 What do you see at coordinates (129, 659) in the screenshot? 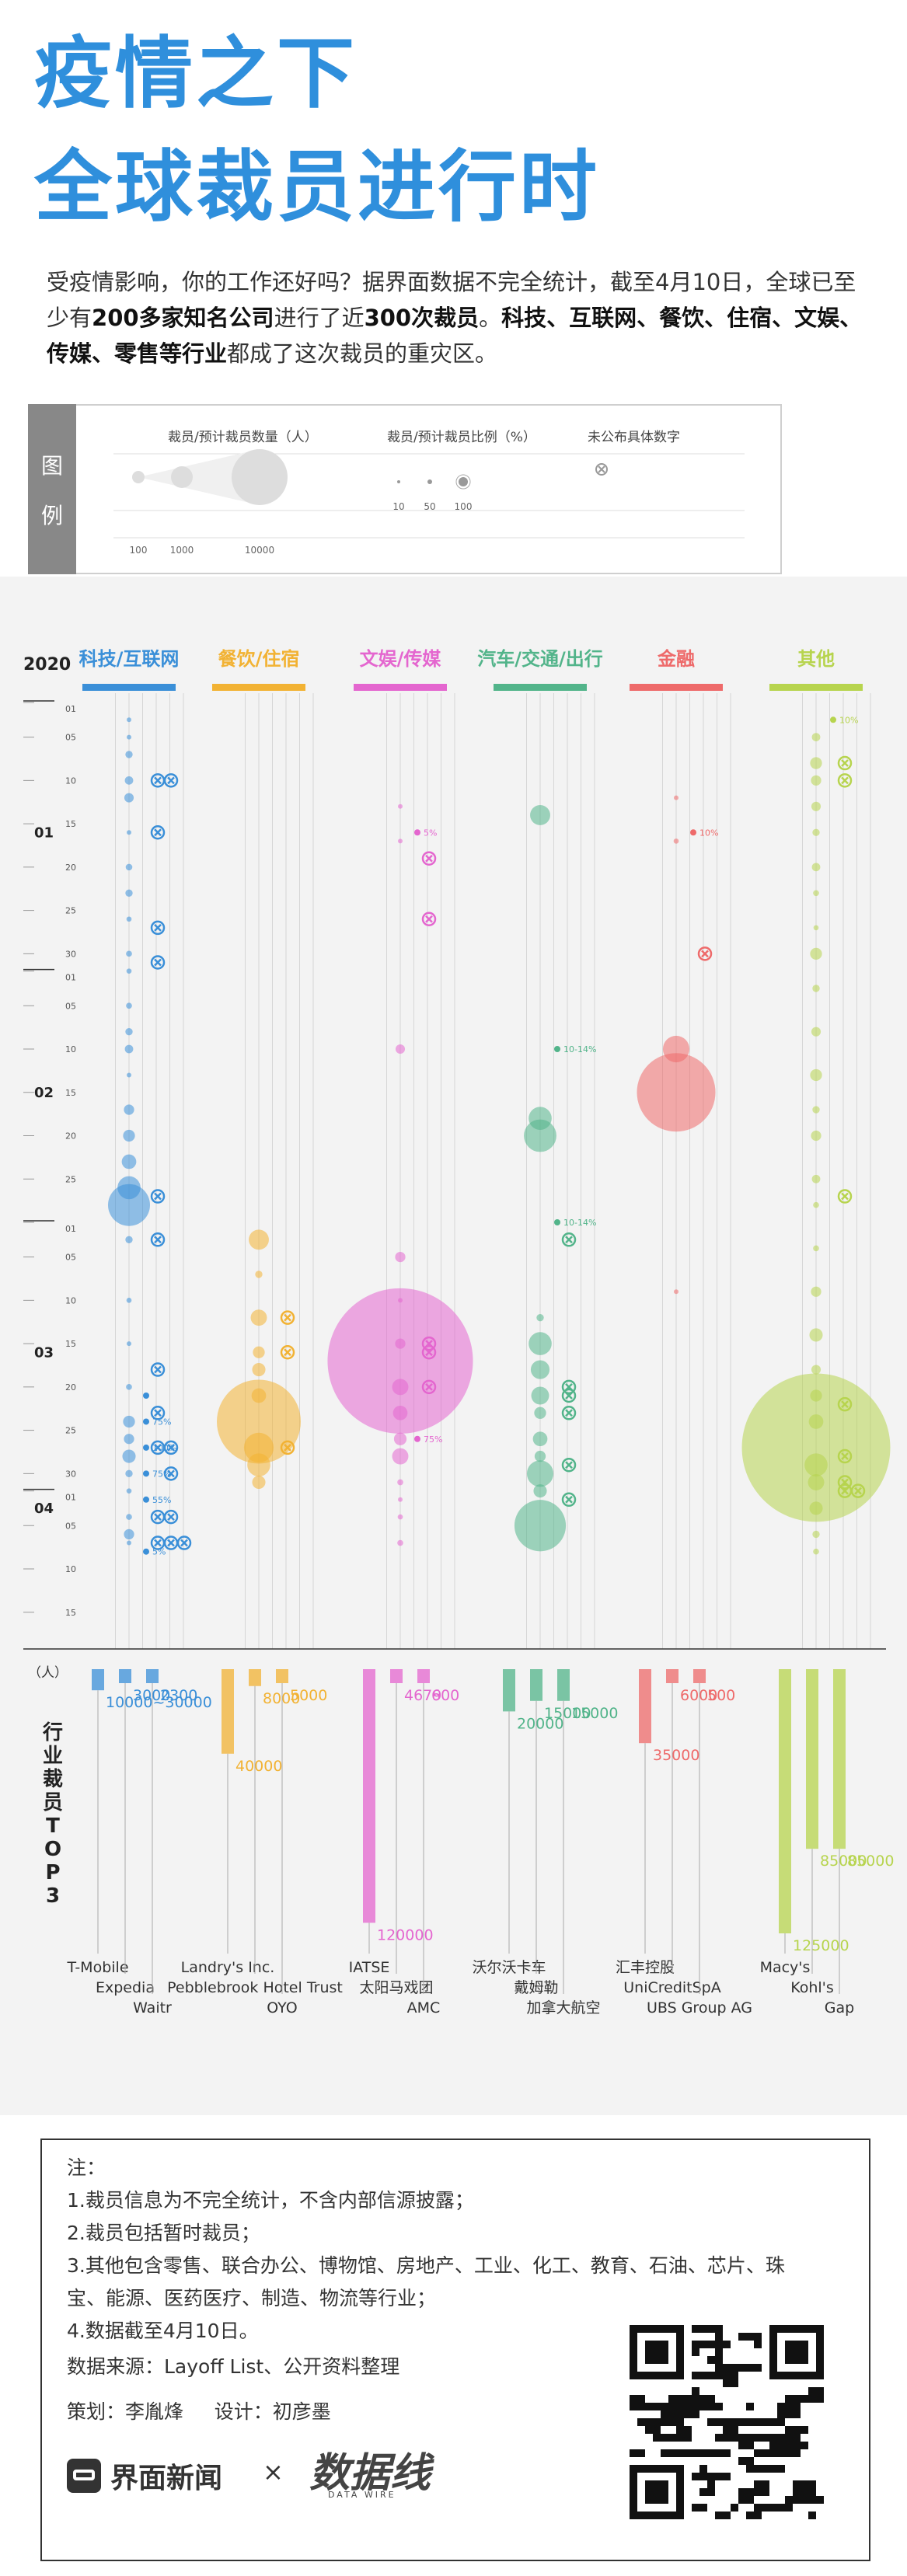
I see `category-header-tech: 科技/互联网` at bounding box center [129, 659].